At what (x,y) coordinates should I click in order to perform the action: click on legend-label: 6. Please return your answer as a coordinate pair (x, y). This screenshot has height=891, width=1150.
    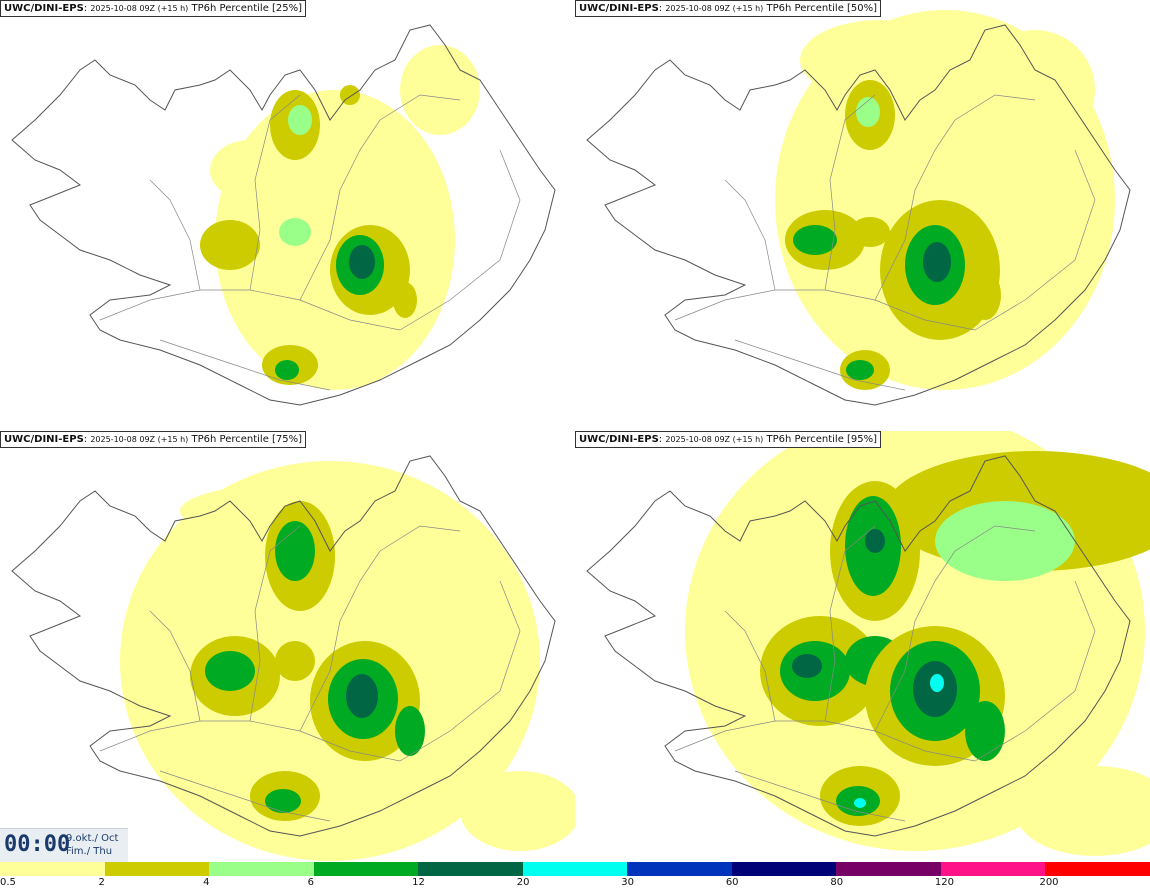
    Looking at the image, I should click on (310, 882).